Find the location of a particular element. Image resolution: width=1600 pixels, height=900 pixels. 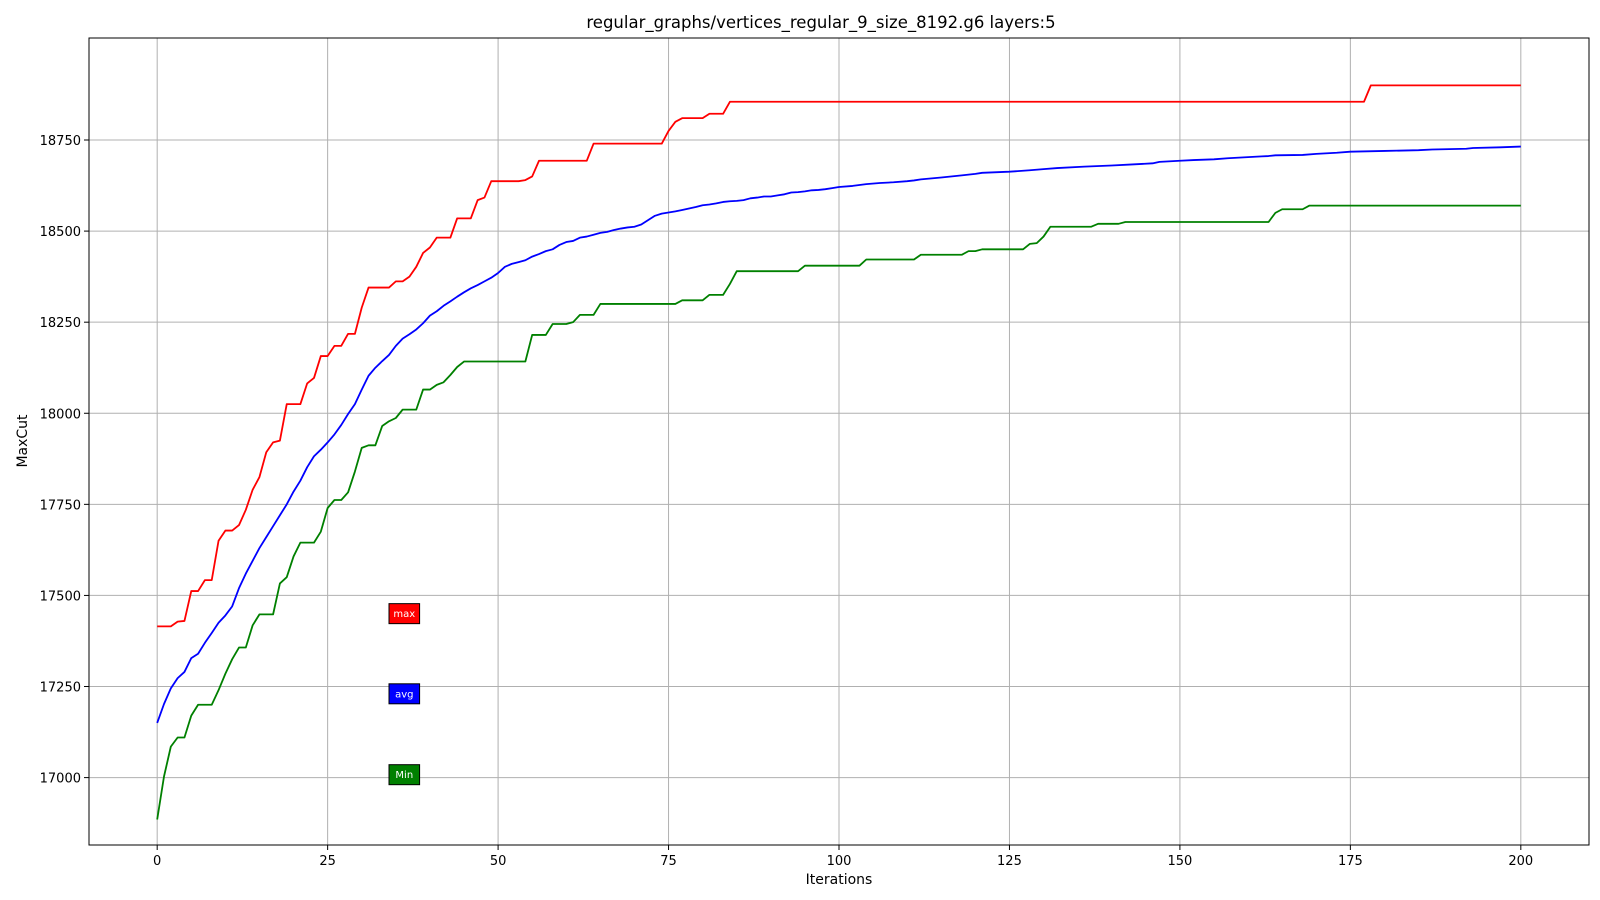

legend-item-min: Min is located at coordinates (404, 775).